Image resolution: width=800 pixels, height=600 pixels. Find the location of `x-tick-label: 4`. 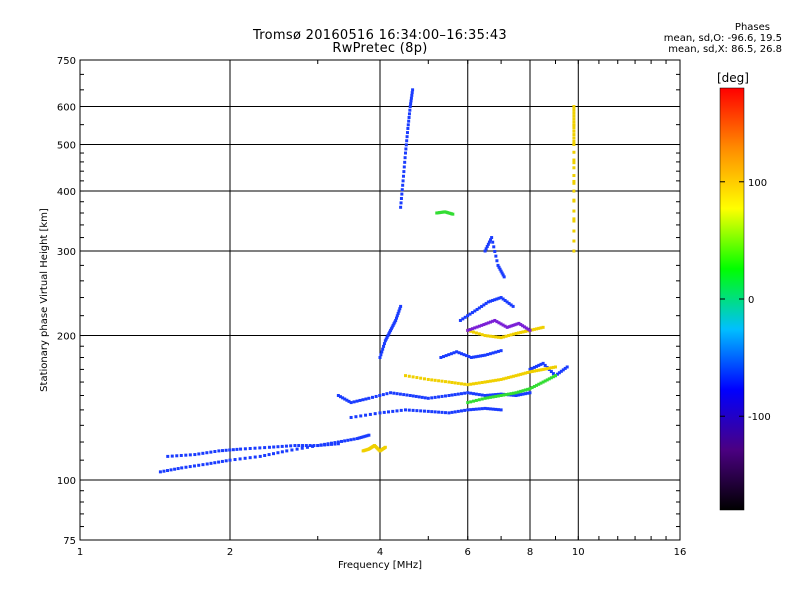

x-tick-label: 4 is located at coordinates (380, 552).